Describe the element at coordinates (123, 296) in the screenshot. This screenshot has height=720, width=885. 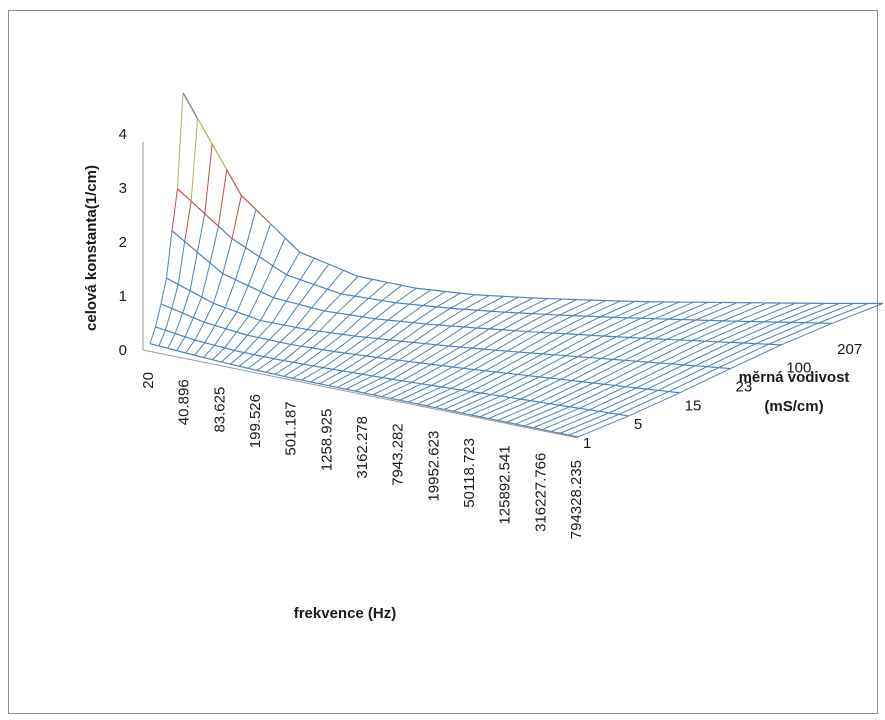
I see `value-tick-label: 1` at that location.